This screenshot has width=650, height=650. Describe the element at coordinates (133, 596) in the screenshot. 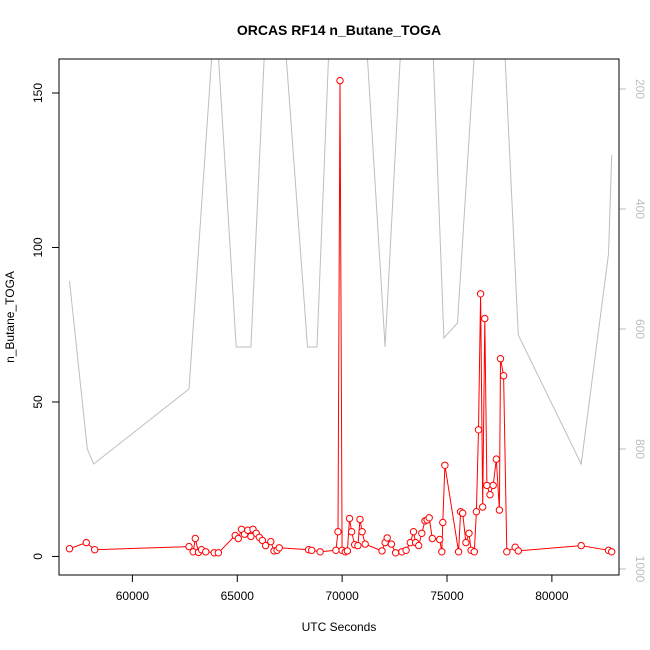

I see `x-tick-label: 60000` at that location.